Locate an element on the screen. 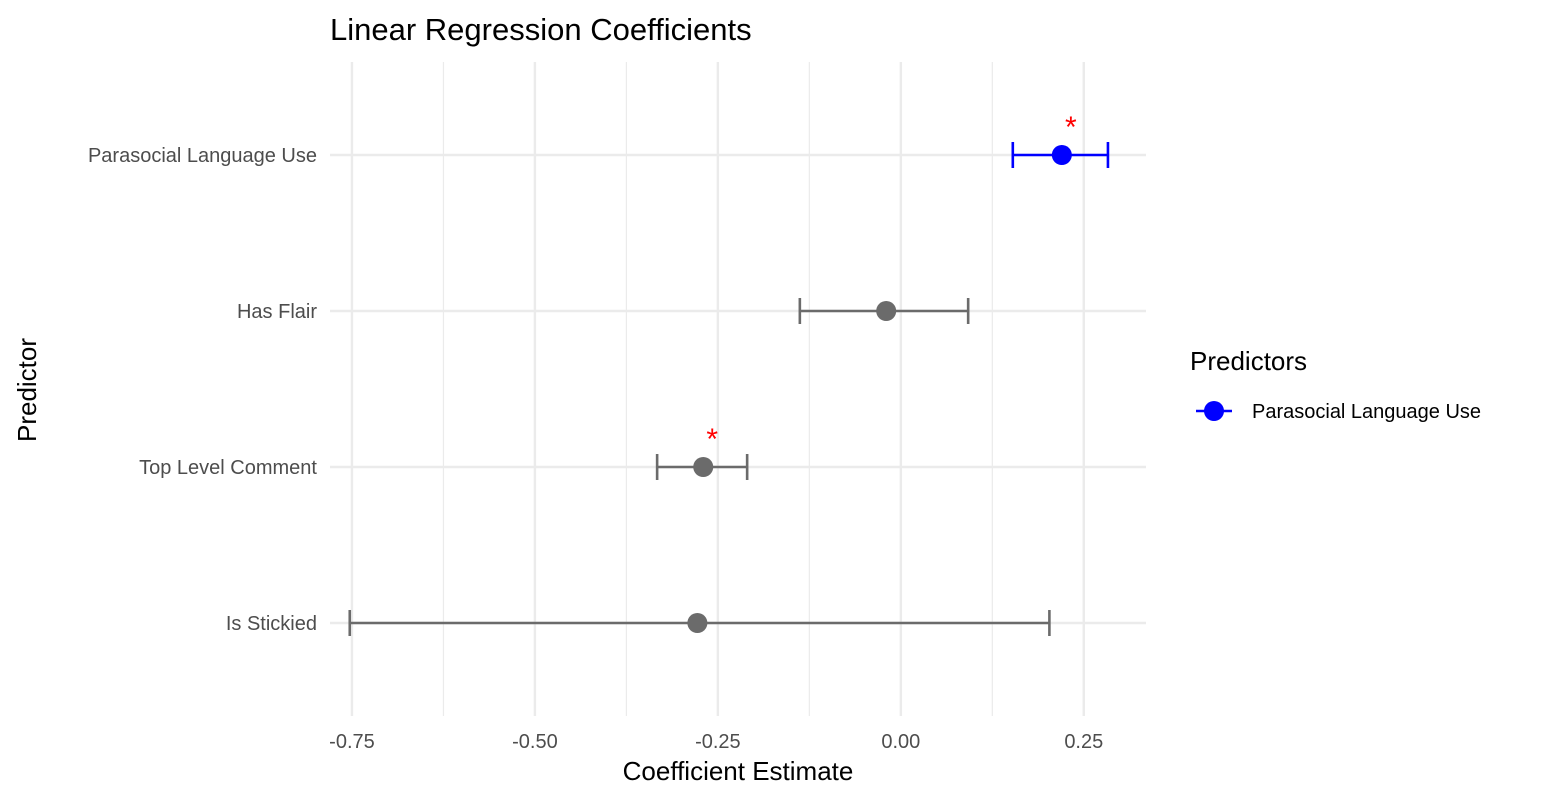 The width and height of the screenshot is (1550, 800). x-axis-tick-labels: -0.75 -0.50 -0.25 0.00 0.25 is located at coordinates (716, 742).